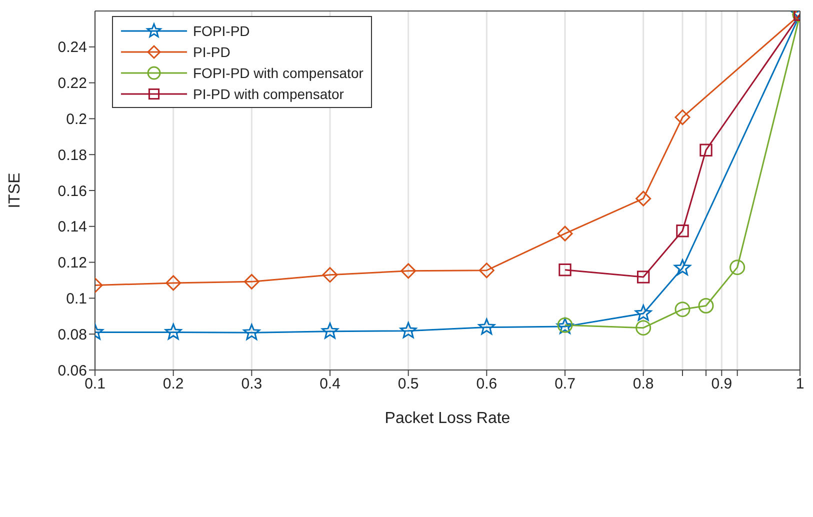  What do you see at coordinates (72, 227) in the screenshot?
I see `y-tick-label: 0.14` at bounding box center [72, 227].